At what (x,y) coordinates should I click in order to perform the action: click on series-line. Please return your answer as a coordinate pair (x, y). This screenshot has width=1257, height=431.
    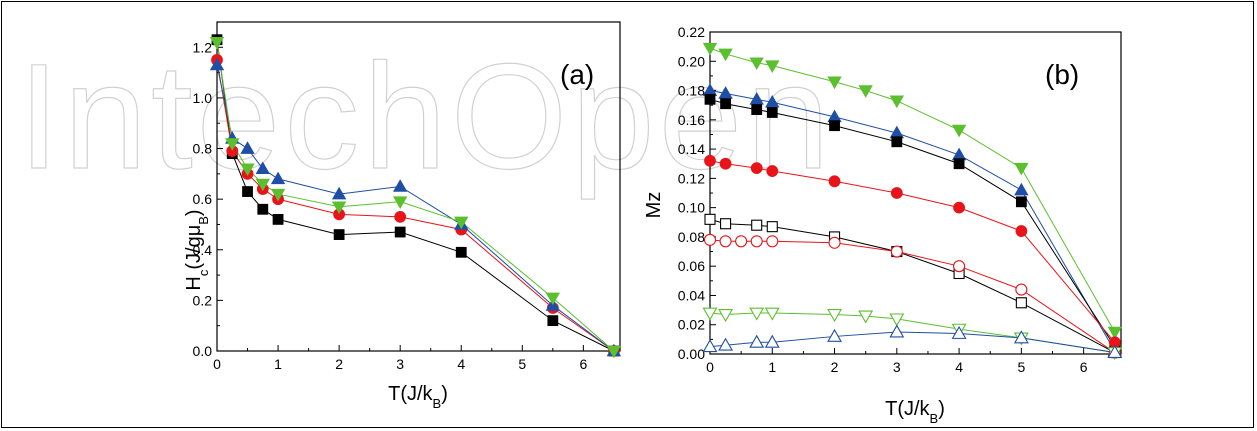
    Looking at the image, I should click on (912, 333).